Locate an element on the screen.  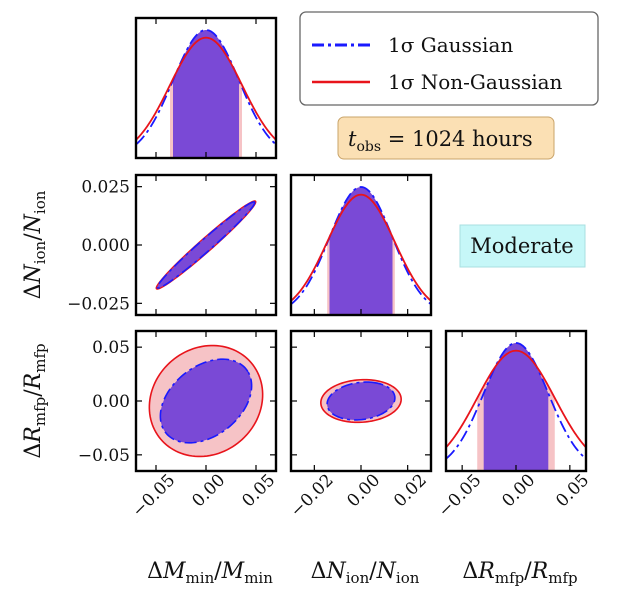
scenario-annotation: Moderate is located at coordinates (522, 246).